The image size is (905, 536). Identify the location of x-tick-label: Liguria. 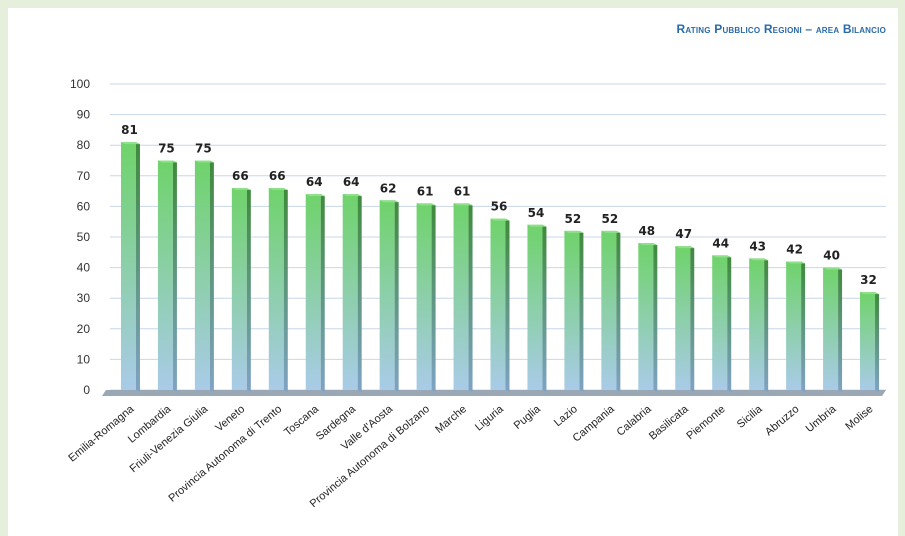
(490, 418).